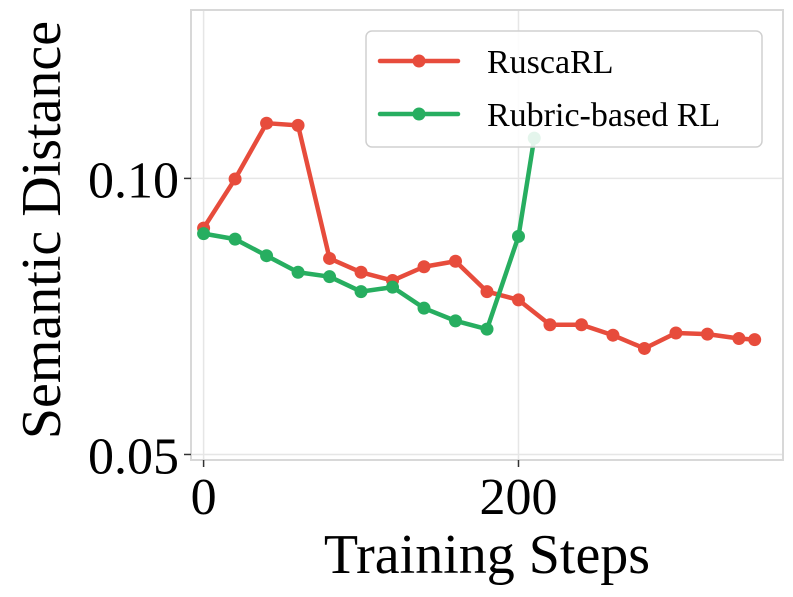  What do you see at coordinates (550, 62) in the screenshot?
I see `legend-label-0: RuscaRL` at bounding box center [550, 62].